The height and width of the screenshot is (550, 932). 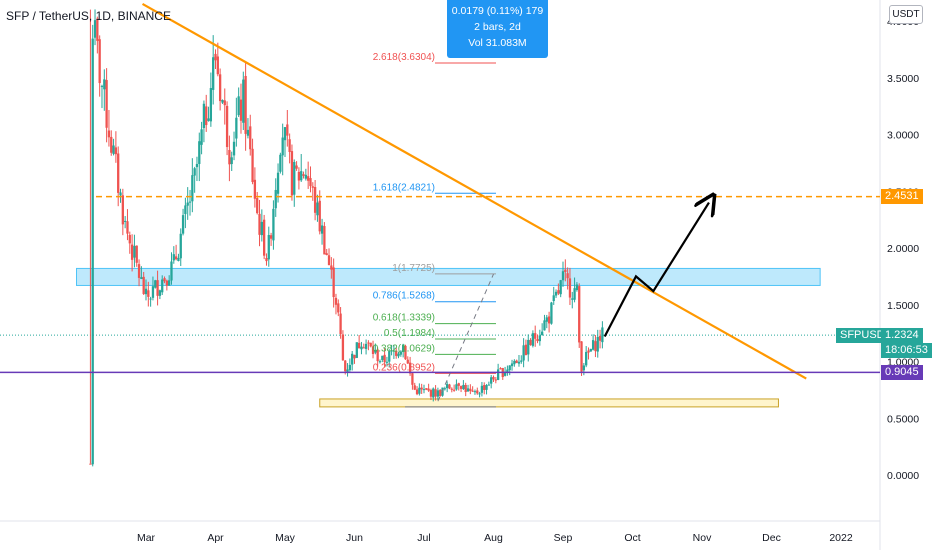 I want to click on x-tick-label: Apr, so click(x=215, y=538).